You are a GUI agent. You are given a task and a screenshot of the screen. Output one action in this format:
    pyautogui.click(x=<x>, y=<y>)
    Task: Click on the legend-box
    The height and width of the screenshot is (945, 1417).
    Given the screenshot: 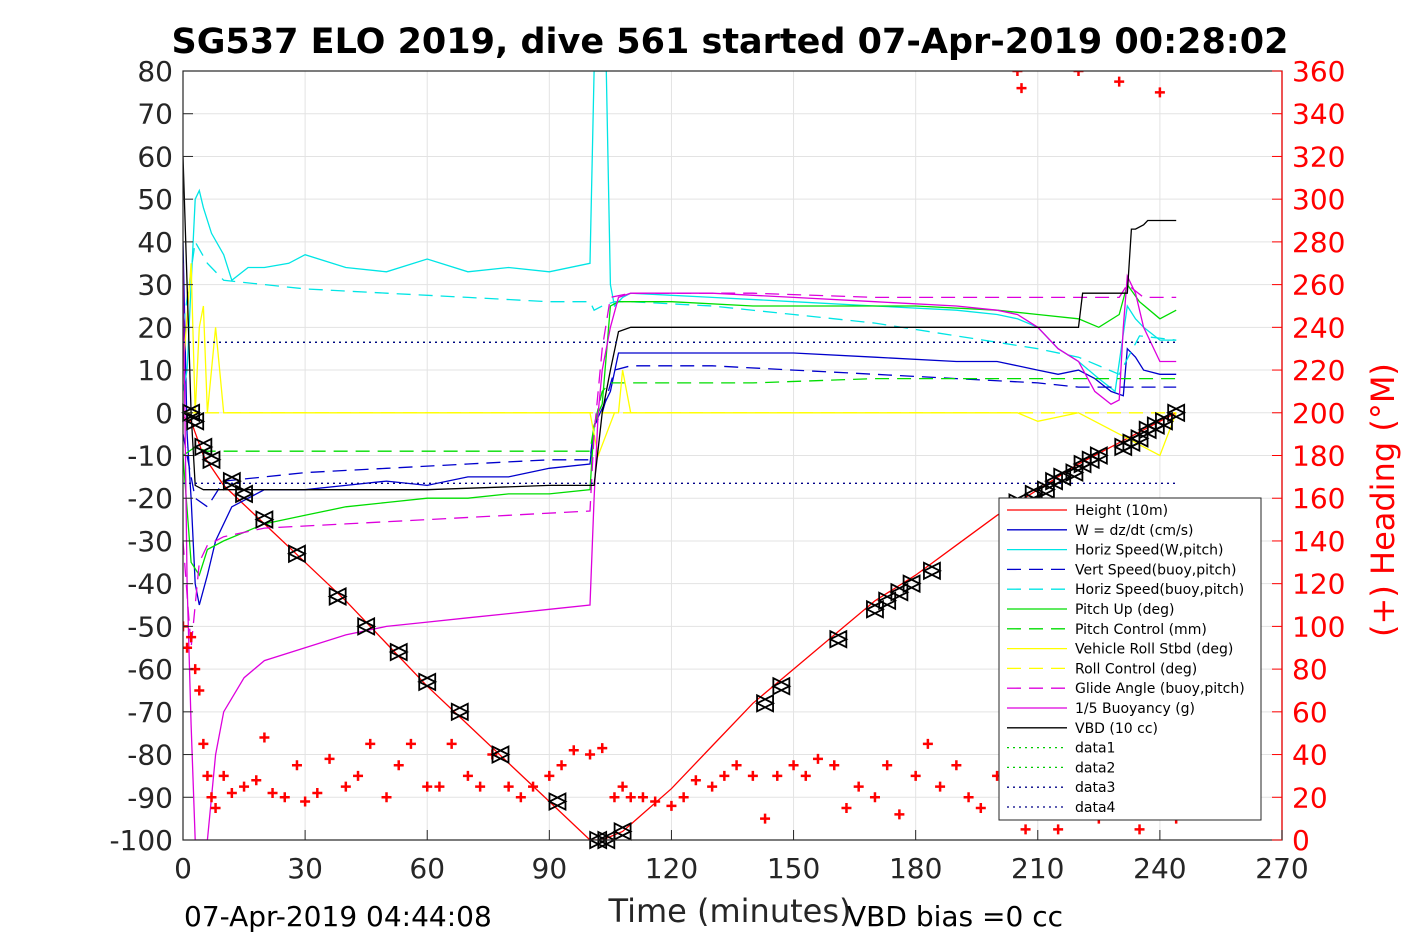 What is the action you would take?
    pyautogui.click(x=1130, y=659)
    